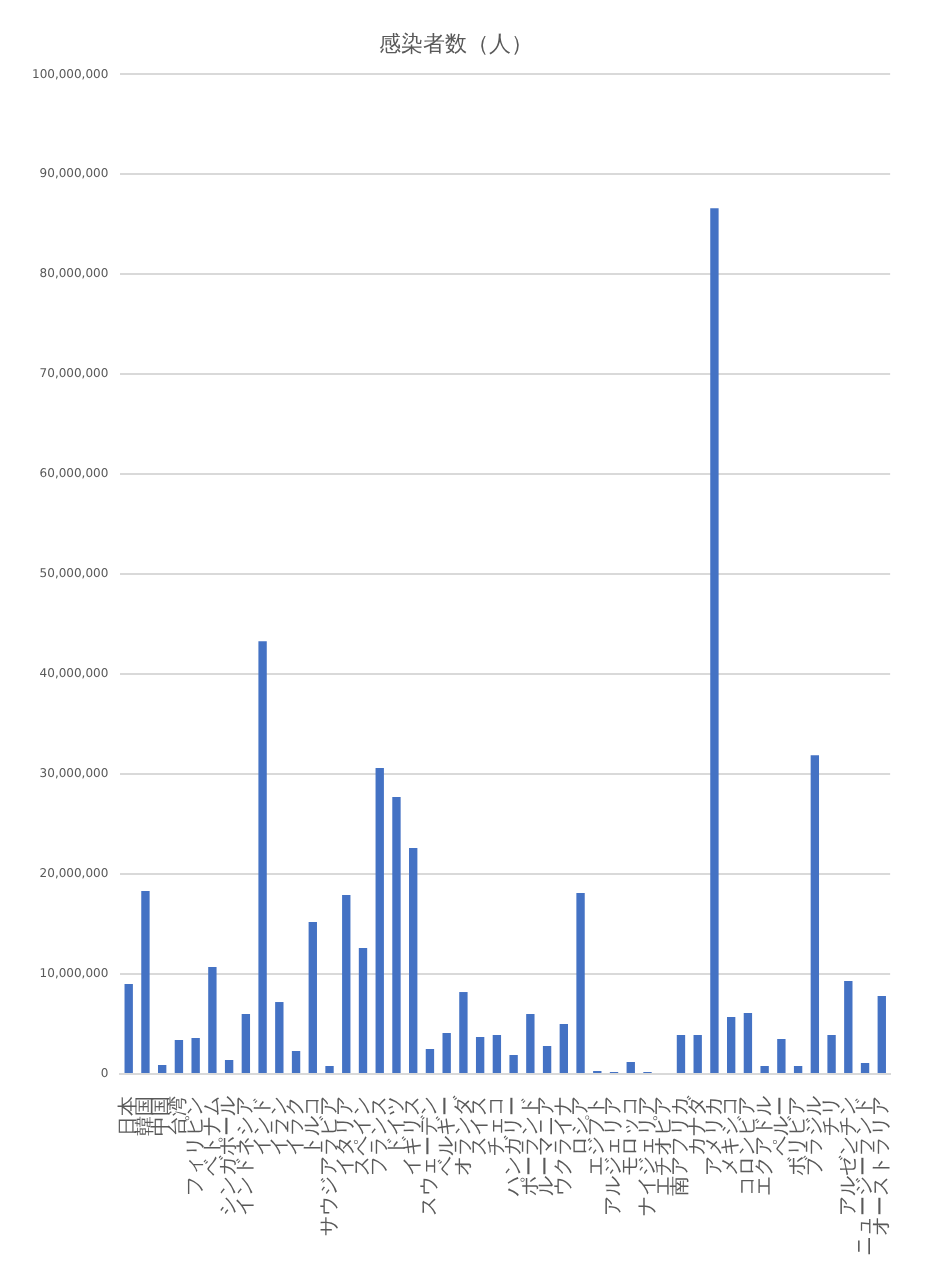  Describe the element at coordinates (764, 1146) in the screenshot. I see `x-tick-label: エクアドル` at that location.